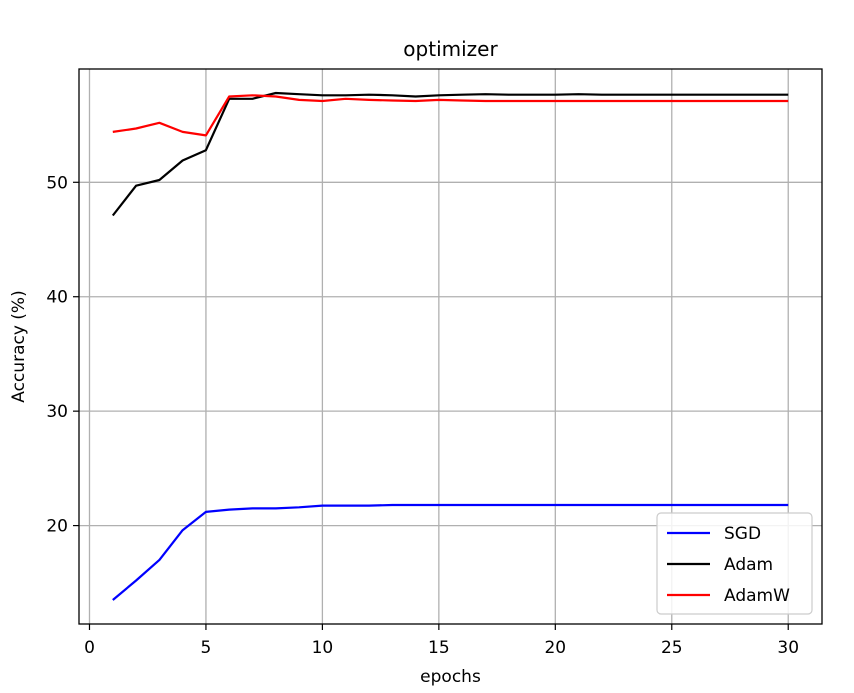  What do you see at coordinates (19, 346) in the screenshot?
I see `y-axis-label: Accuracy (%)` at bounding box center [19, 346].